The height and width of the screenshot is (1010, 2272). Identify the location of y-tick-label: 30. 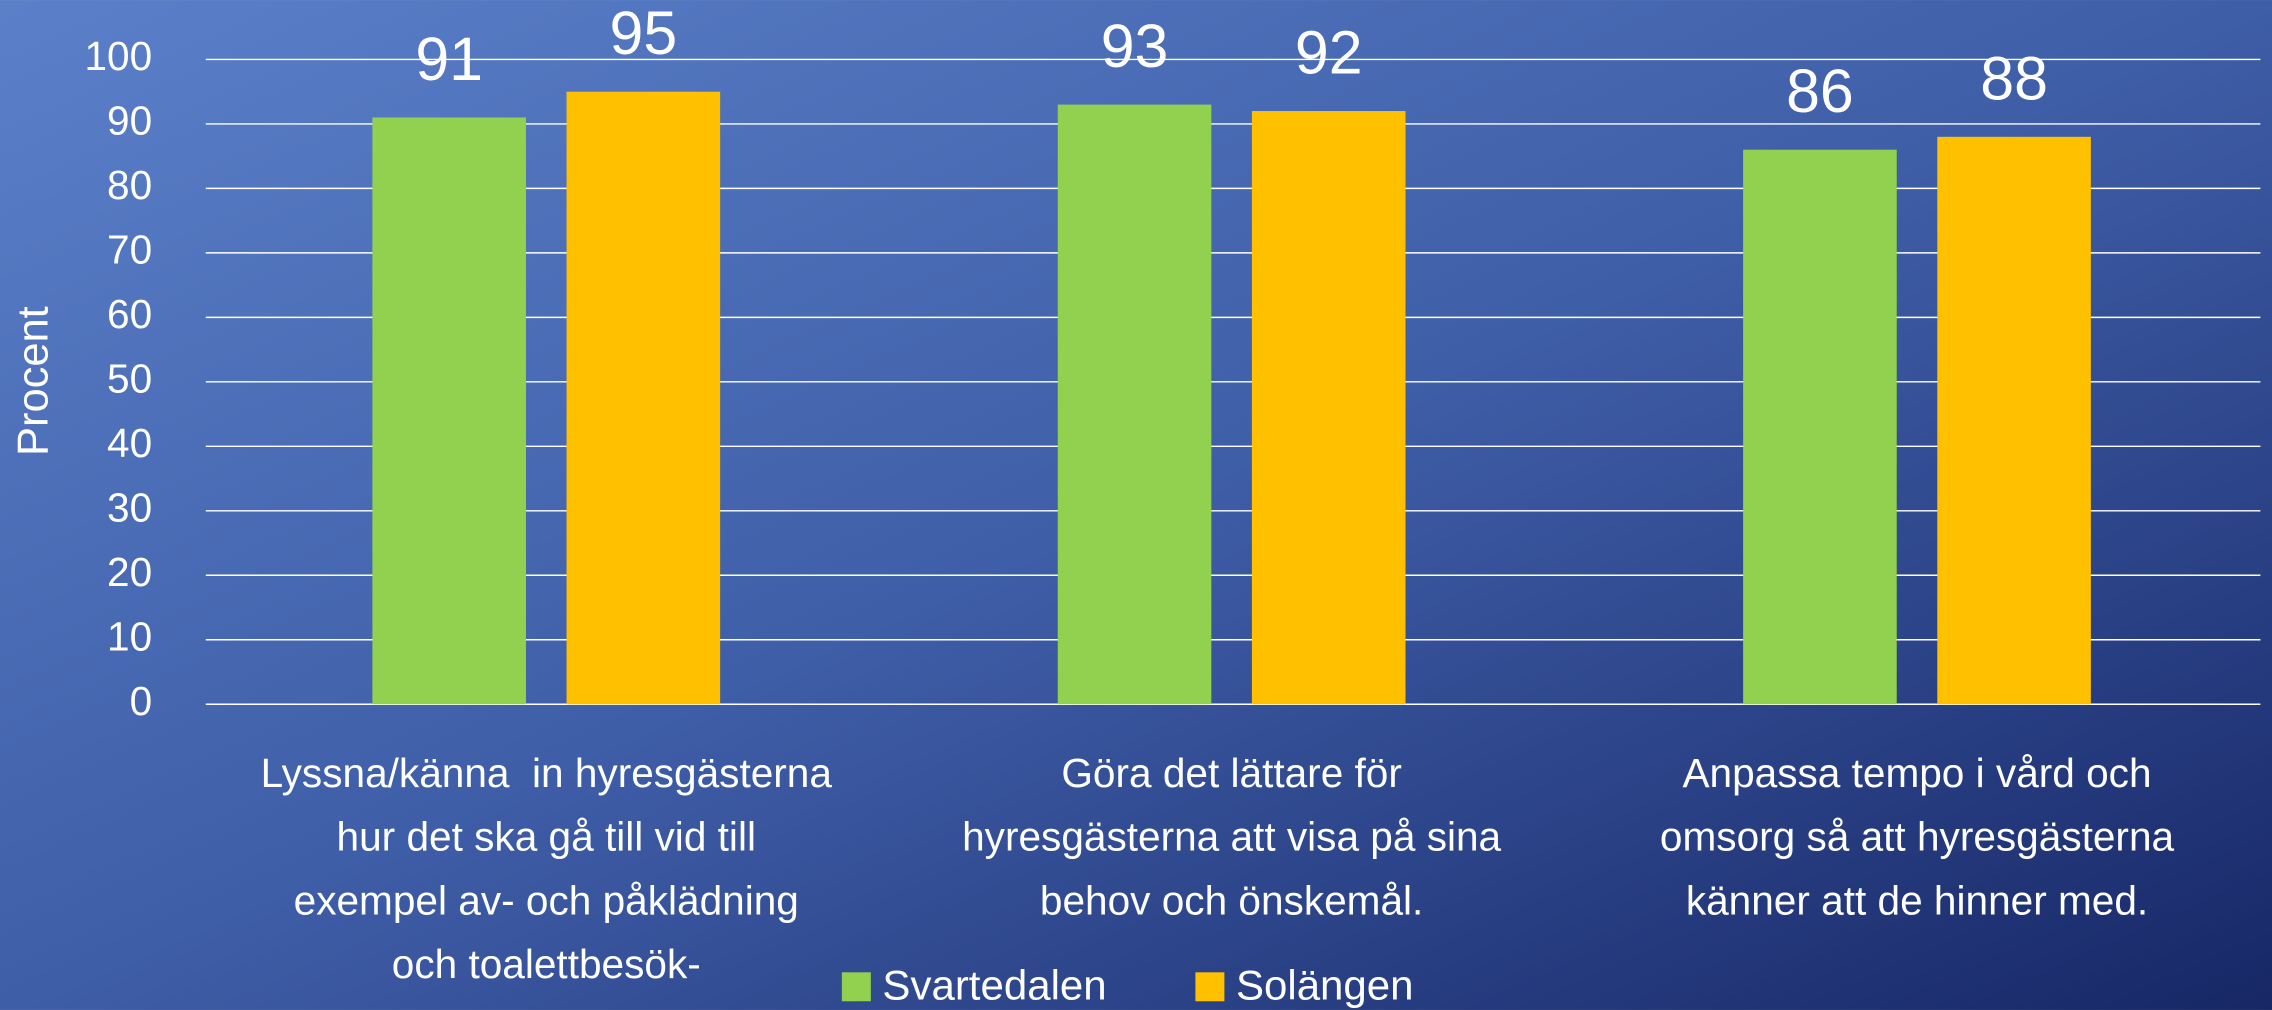
(129, 508).